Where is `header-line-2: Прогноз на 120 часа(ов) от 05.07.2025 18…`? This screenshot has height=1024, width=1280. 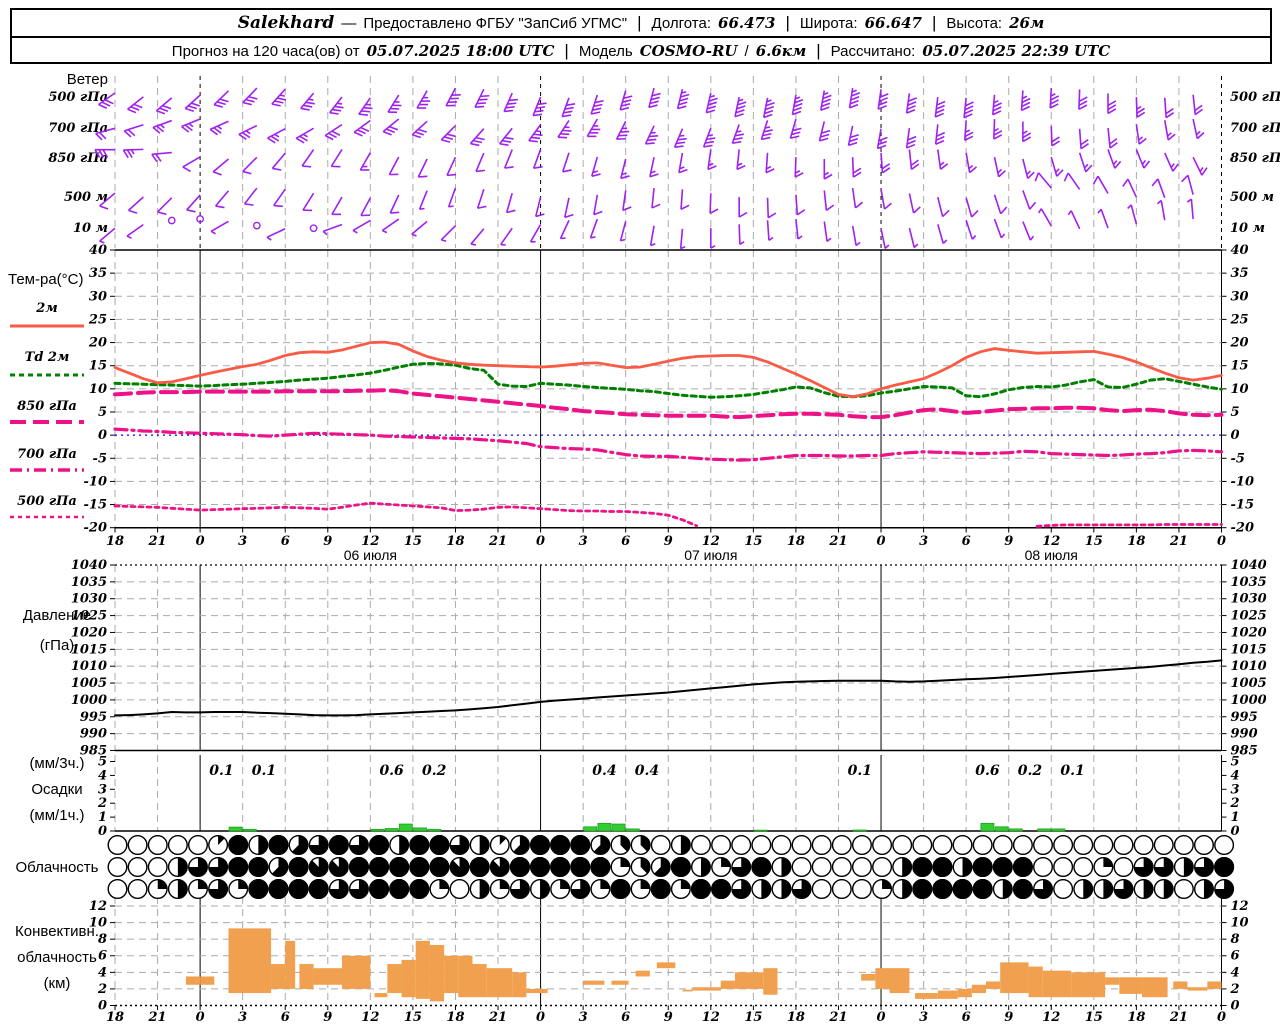 header-line-2: Прогноз на 120 часа(ов) от 05.07.2025 18… is located at coordinates (641, 51).